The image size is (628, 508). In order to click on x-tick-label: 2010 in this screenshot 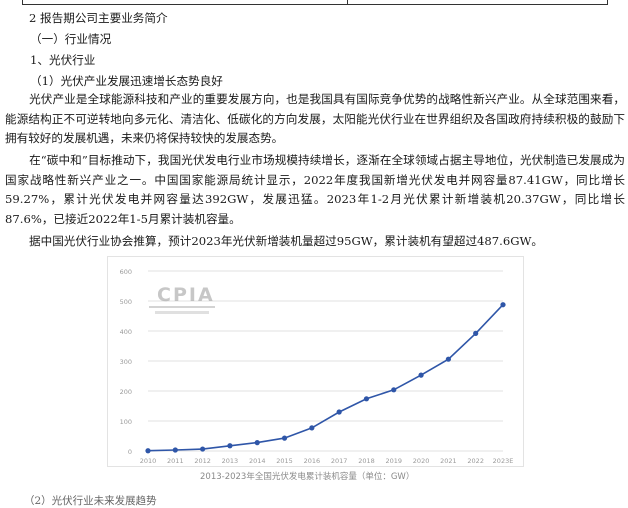, I will do `click(148, 461)`.